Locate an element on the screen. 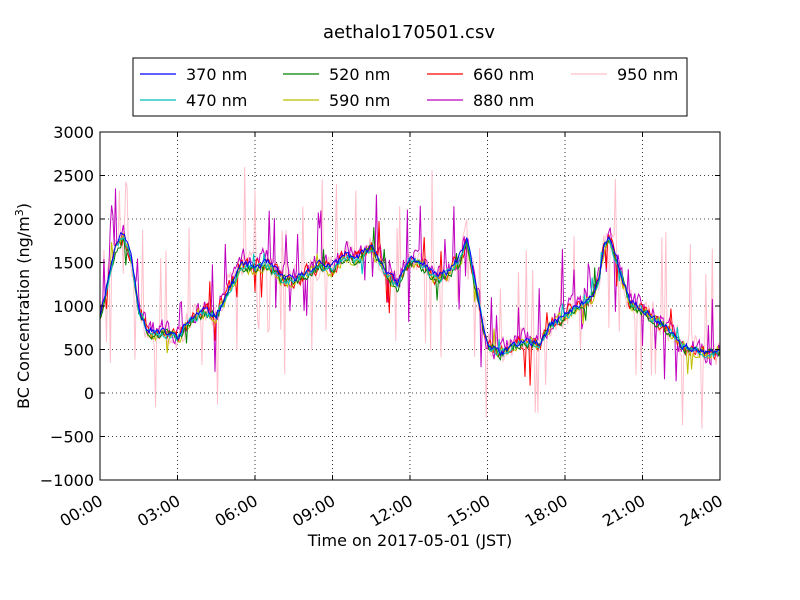 This screenshot has height=600, width=800. legend-label: 370 nm is located at coordinates (216, 74).